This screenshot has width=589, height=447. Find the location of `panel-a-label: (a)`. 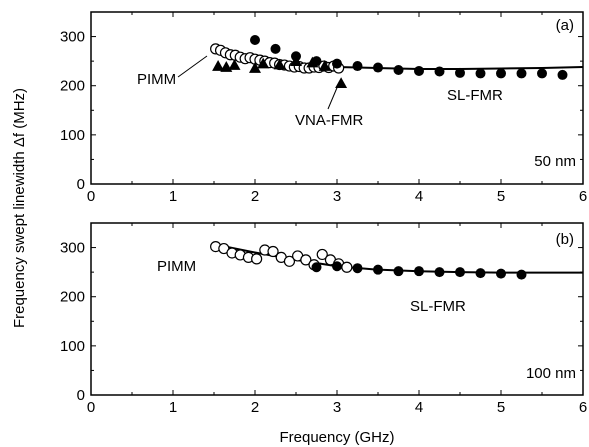

panel-a-label: (a) is located at coordinates (565, 25).